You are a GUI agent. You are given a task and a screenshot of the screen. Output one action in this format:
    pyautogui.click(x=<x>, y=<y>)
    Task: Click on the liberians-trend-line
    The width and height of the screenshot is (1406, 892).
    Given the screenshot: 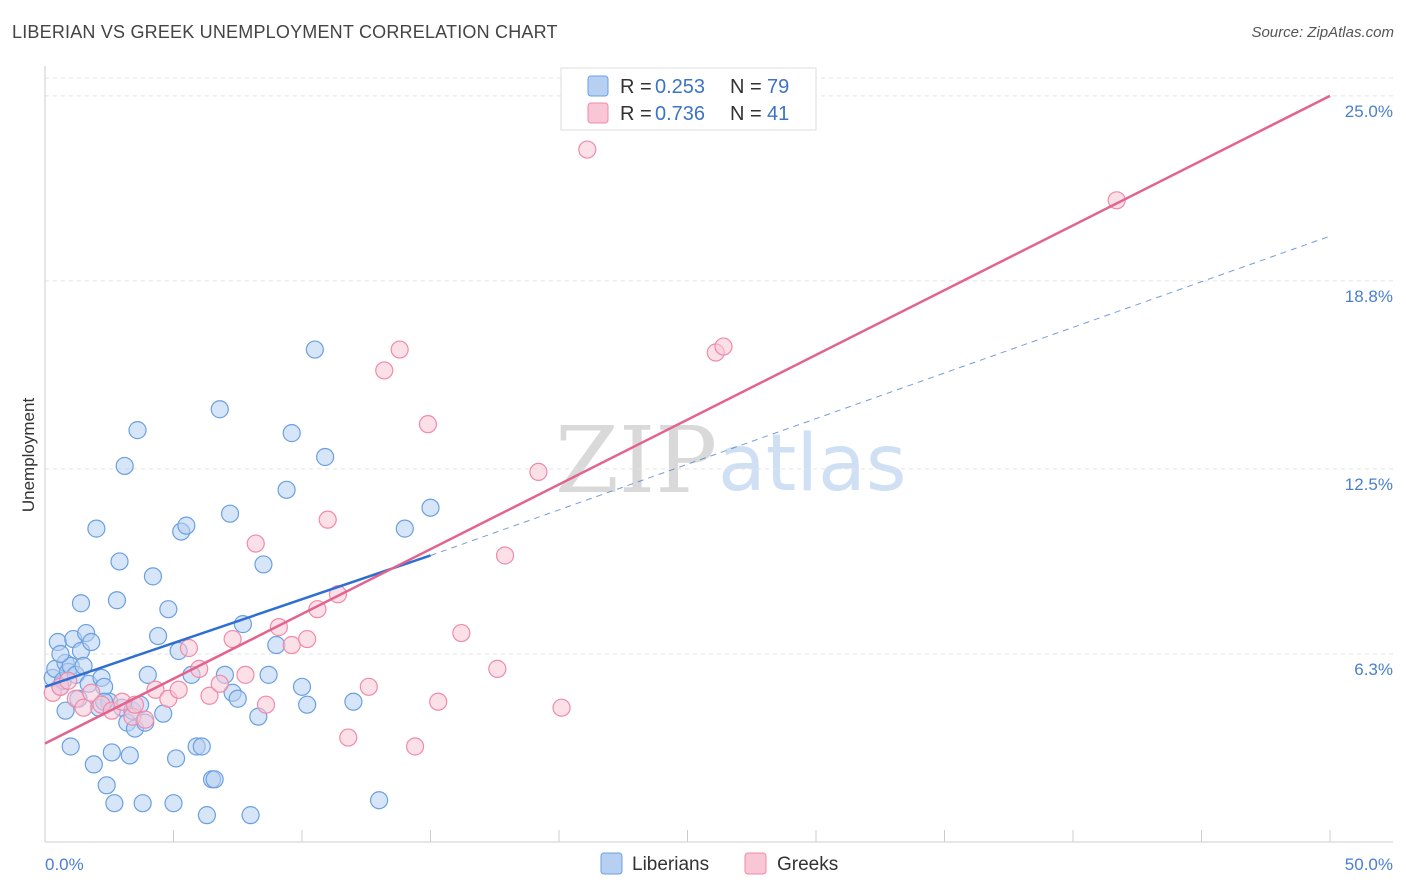 What is the action you would take?
    pyautogui.click(x=237, y=621)
    